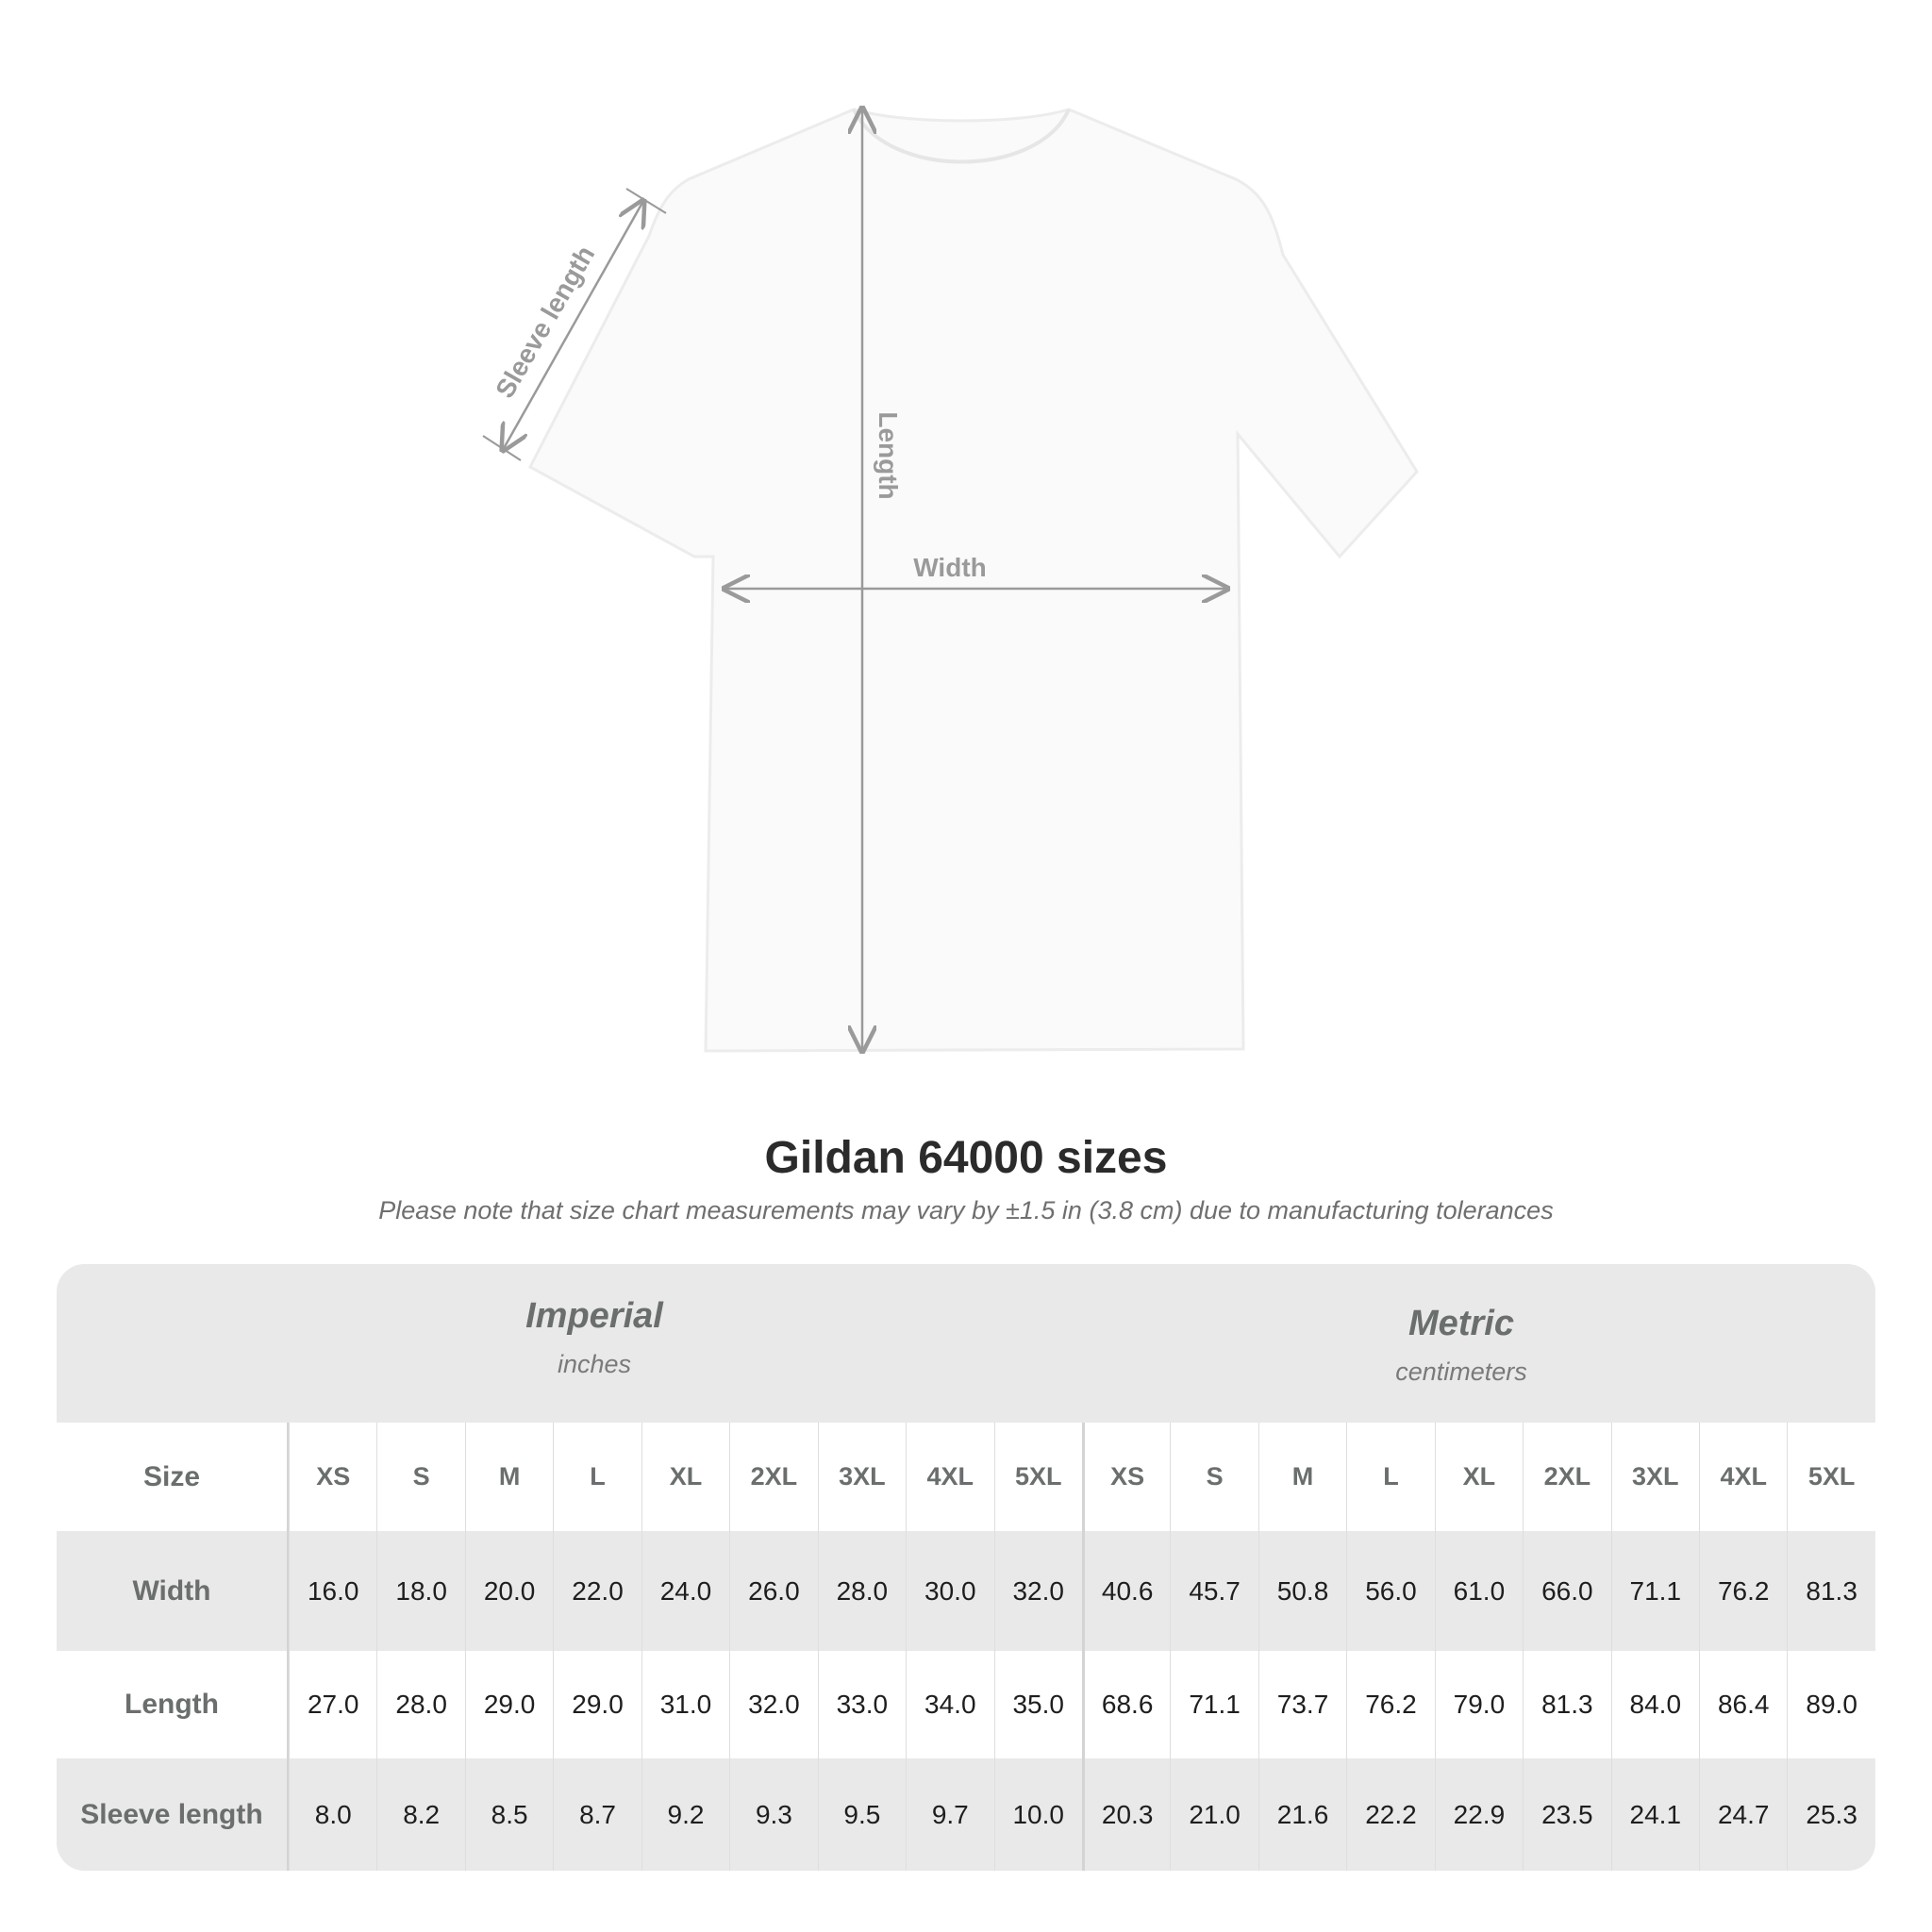 The height and width of the screenshot is (1932, 1932). What do you see at coordinates (861, 1814) in the screenshot?
I see `table-cell: 9.5` at bounding box center [861, 1814].